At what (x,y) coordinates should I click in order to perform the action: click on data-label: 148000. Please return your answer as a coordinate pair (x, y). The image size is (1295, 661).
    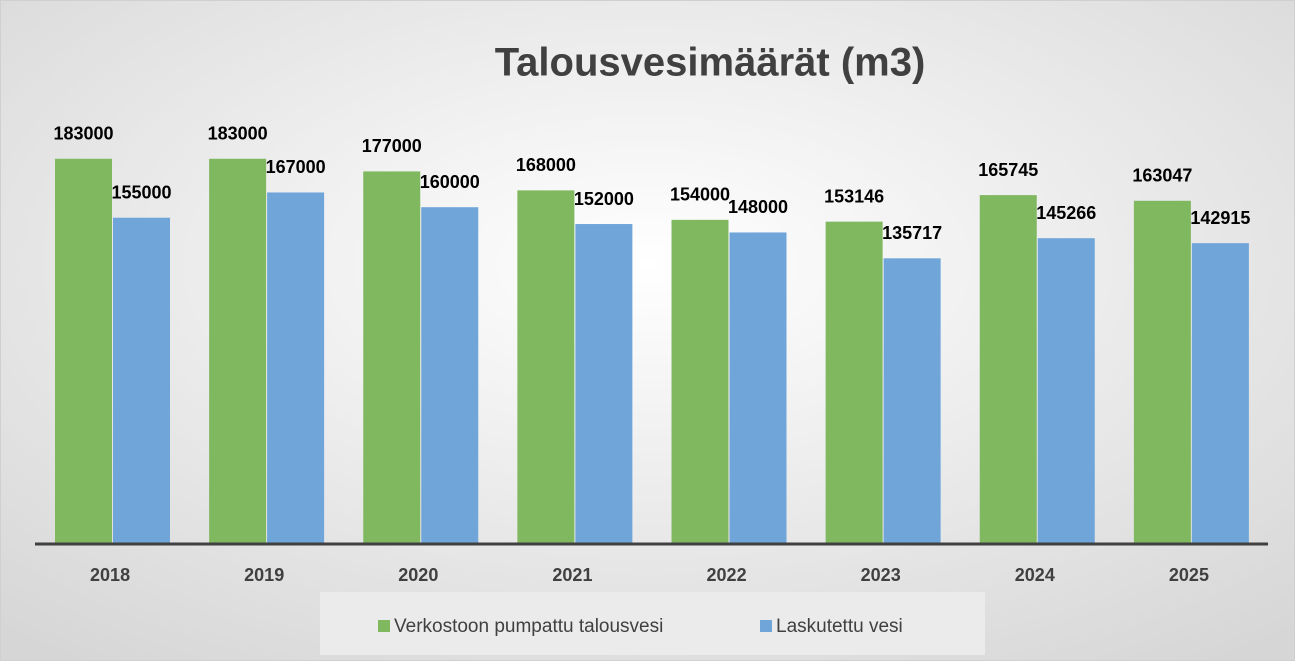
    Looking at the image, I should click on (758, 207).